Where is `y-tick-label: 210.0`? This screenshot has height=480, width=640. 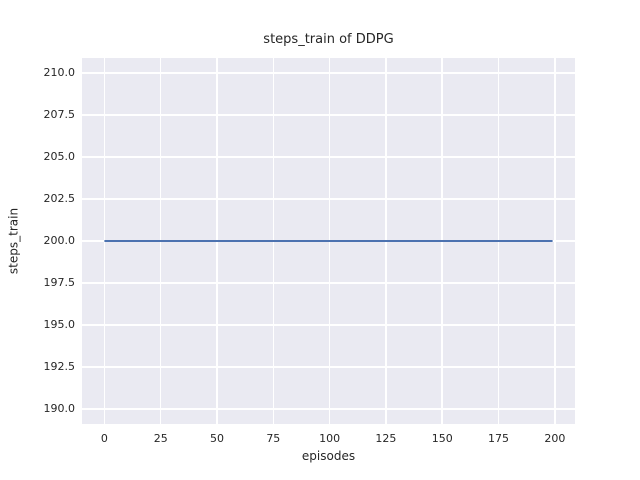 y-tick-label: 210.0 is located at coordinates (59, 73).